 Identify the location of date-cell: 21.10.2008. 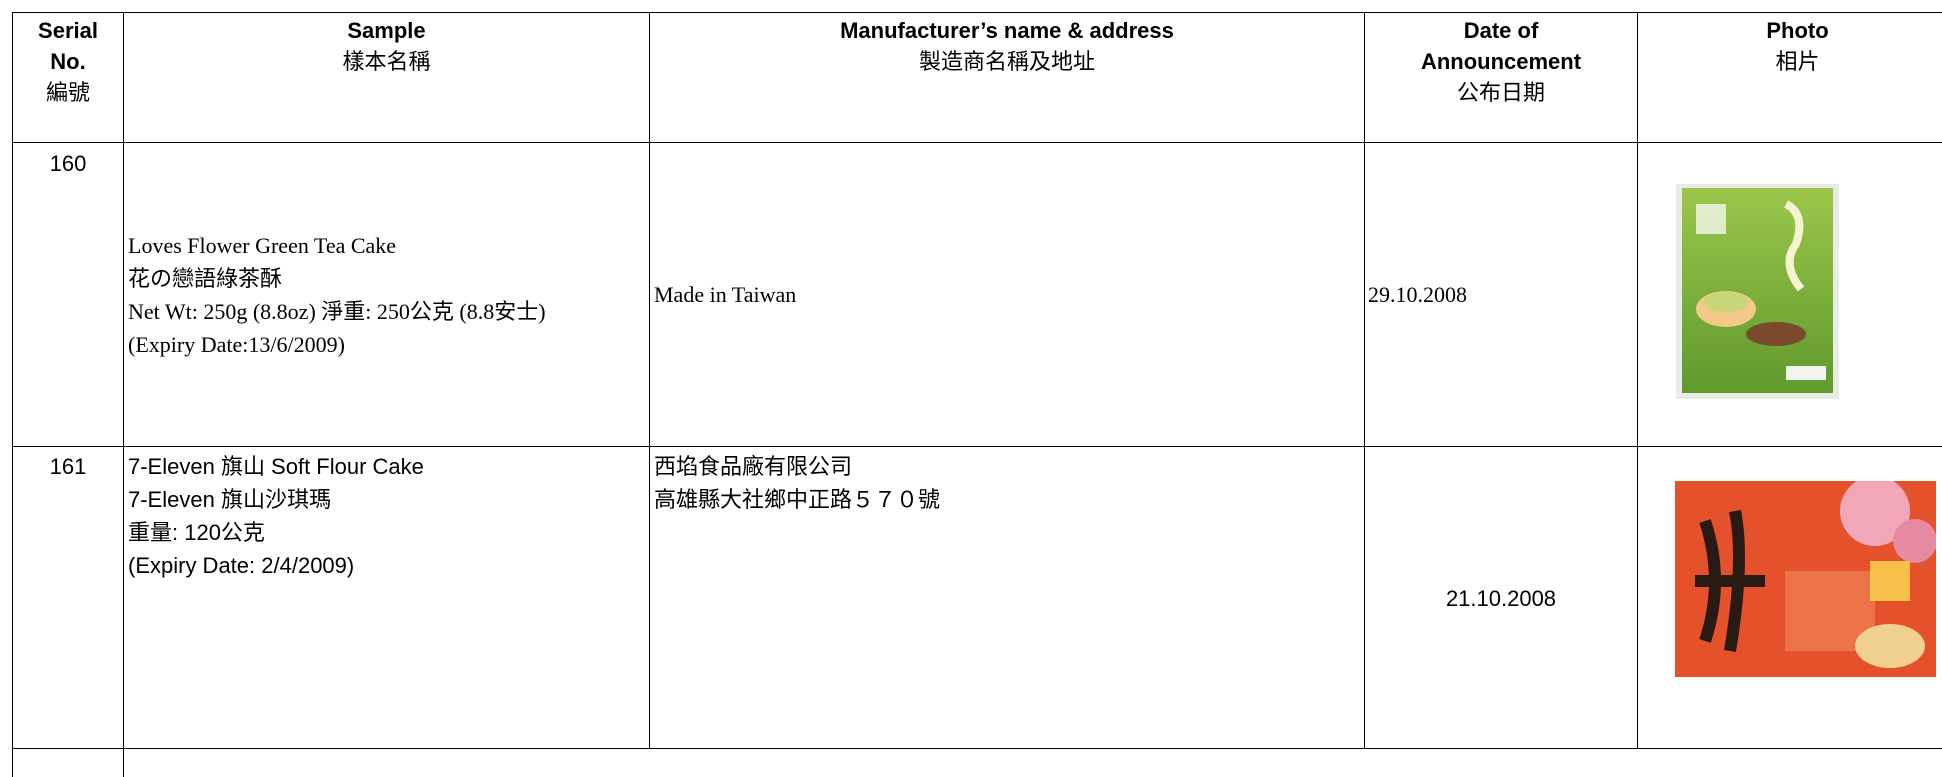
(1500, 597).